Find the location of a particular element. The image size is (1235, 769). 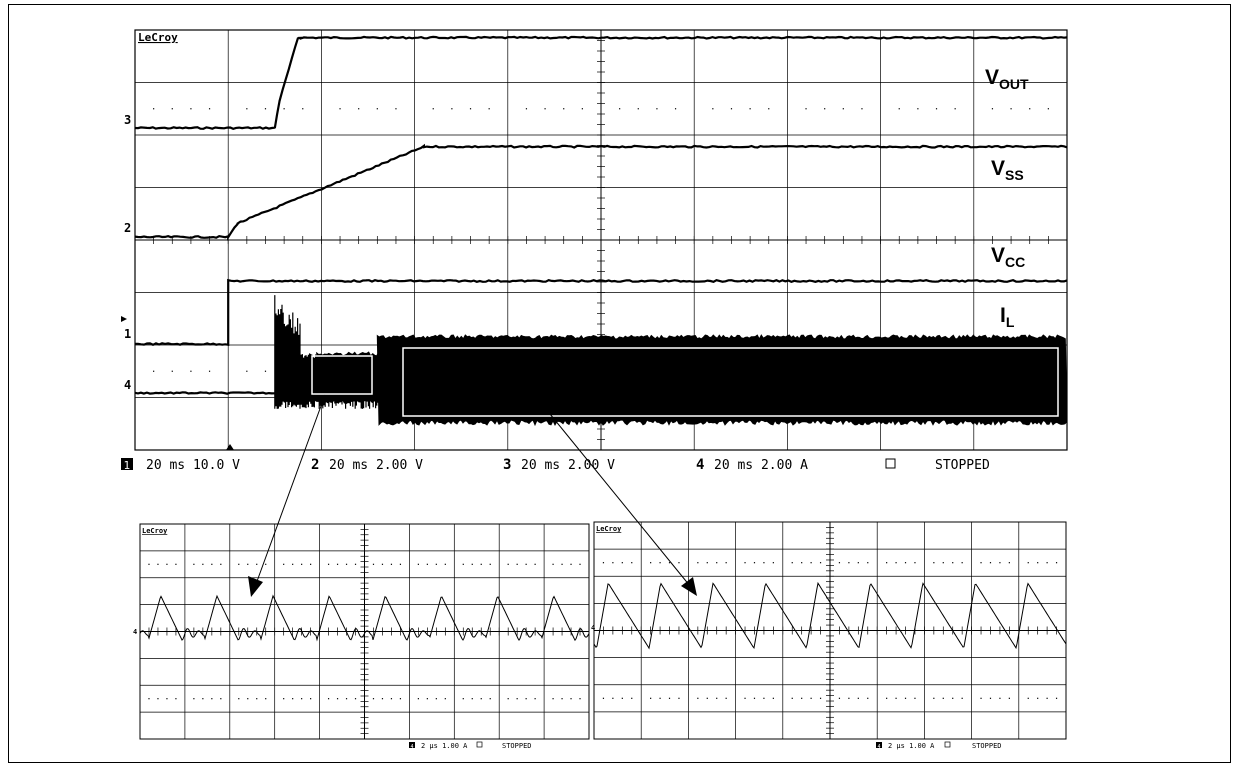

zoom-callouts is located at coordinates (472, 495).